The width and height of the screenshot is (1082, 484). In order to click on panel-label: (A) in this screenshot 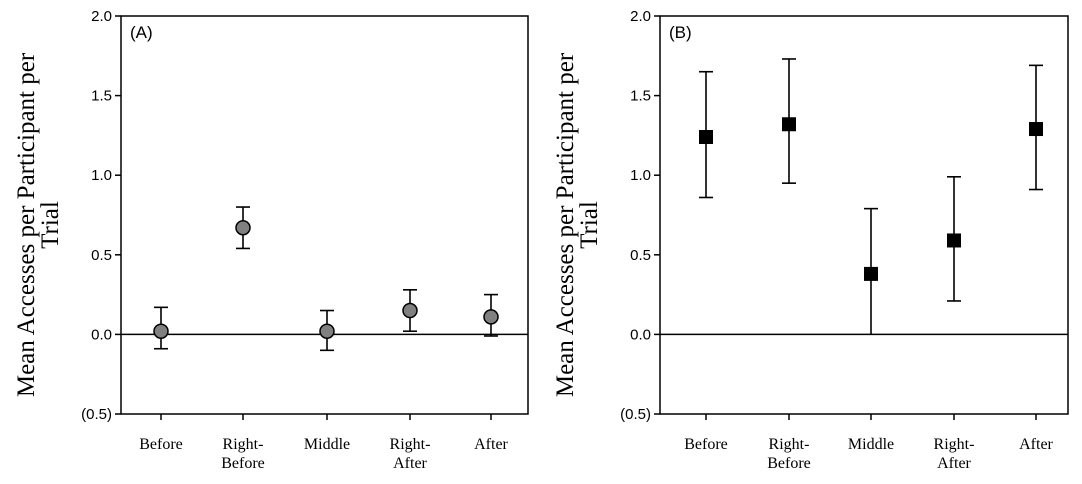, I will do `click(141, 32)`.